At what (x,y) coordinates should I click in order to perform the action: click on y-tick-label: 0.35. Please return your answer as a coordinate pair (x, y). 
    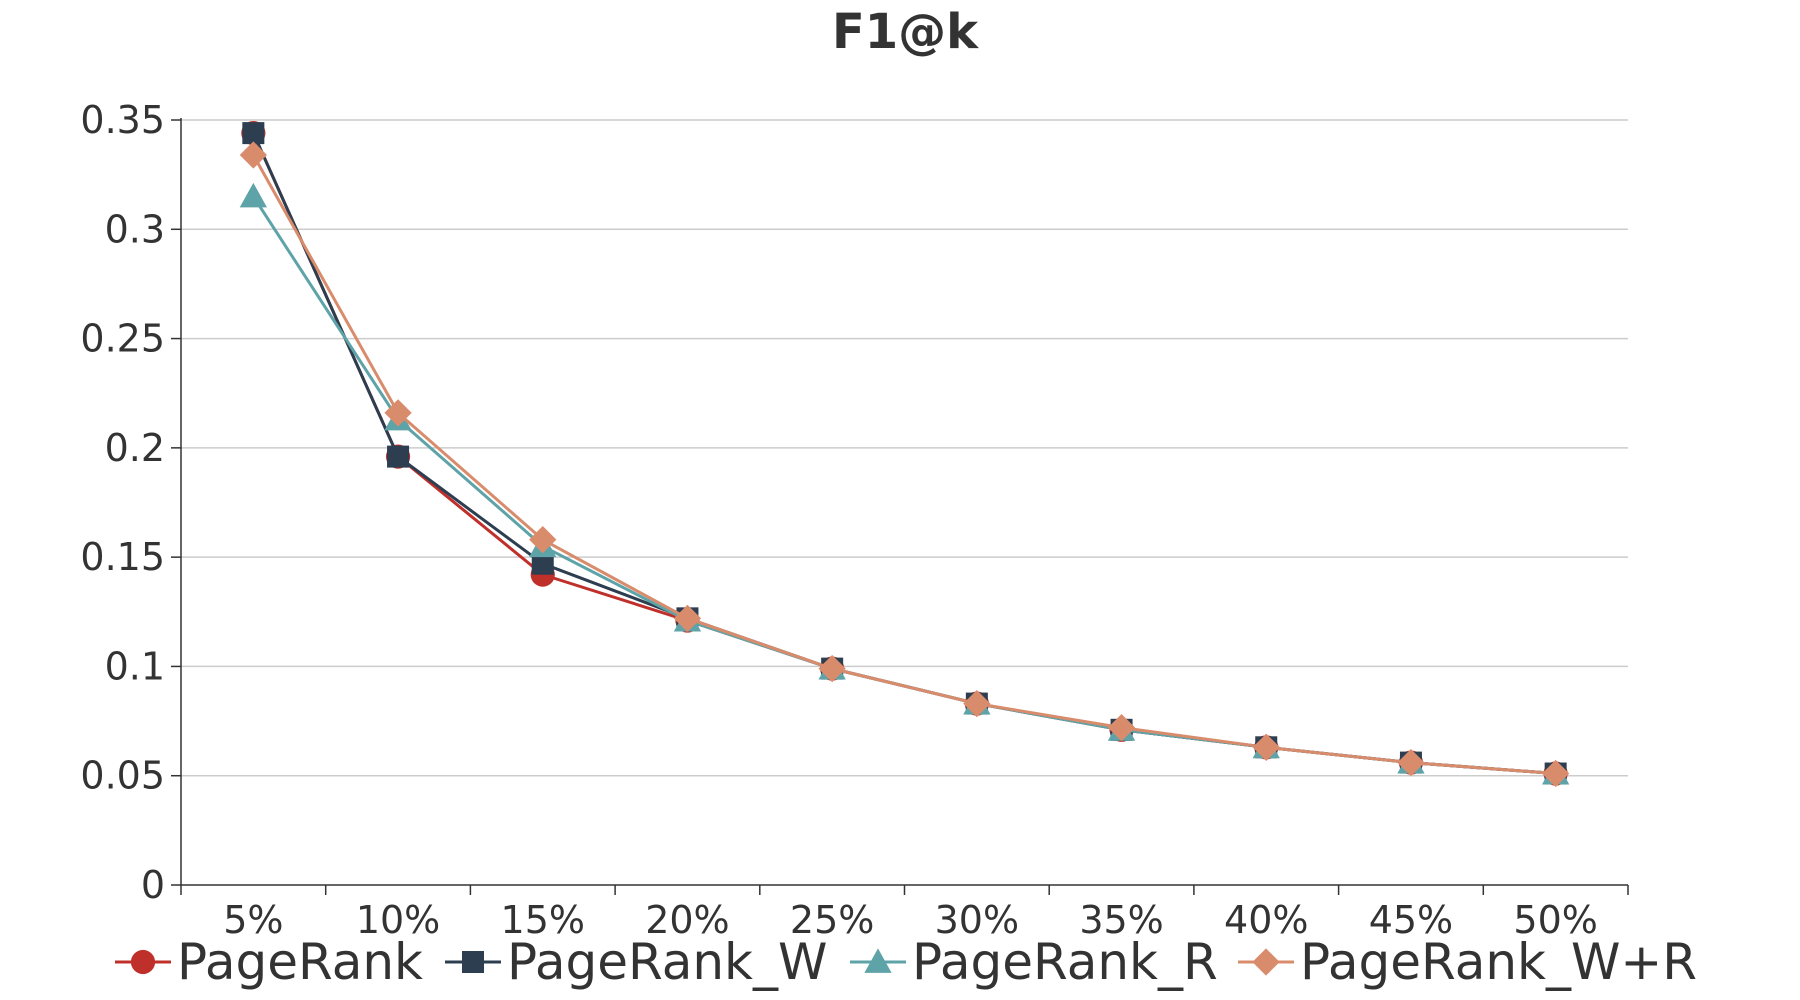
    Looking at the image, I should click on (122, 120).